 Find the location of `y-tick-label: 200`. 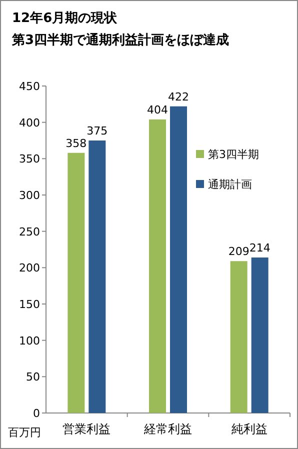

y-tick-label: 200 is located at coordinates (29, 268).